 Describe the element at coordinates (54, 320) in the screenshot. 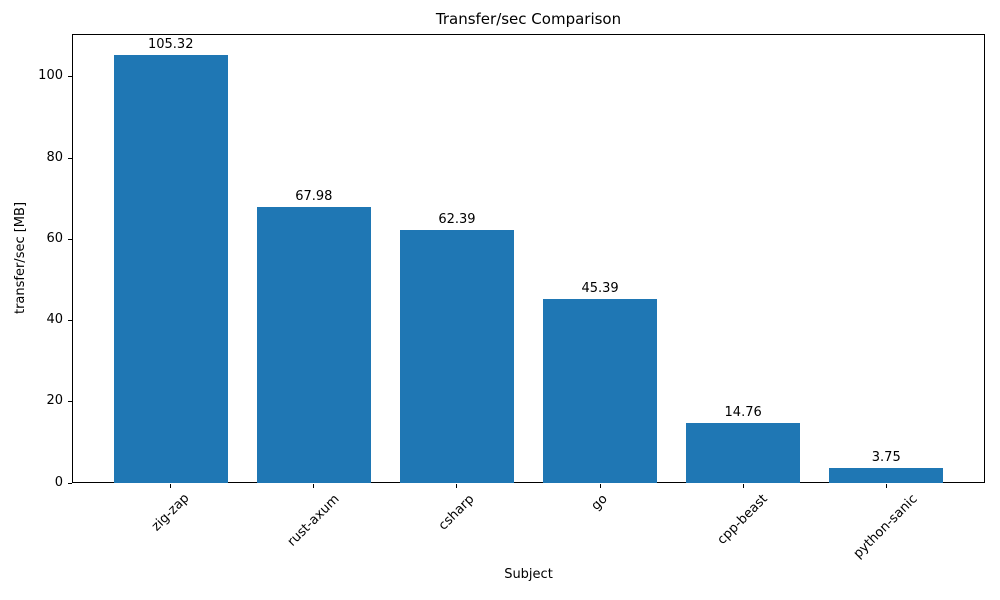

I see `y-tick-label: 40` at that location.